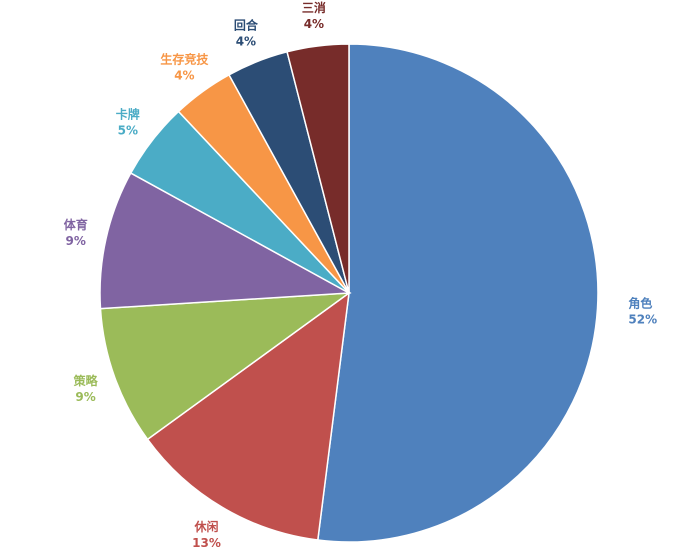 The height and width of the screenshot is (558, 690). I want to click on slice-label-7: 三消, so click(314, 7).